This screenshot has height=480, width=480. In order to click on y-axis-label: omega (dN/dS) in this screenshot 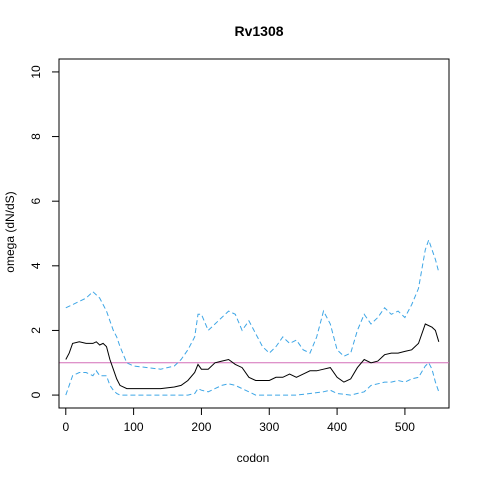, I will do `click(10, 231)`.